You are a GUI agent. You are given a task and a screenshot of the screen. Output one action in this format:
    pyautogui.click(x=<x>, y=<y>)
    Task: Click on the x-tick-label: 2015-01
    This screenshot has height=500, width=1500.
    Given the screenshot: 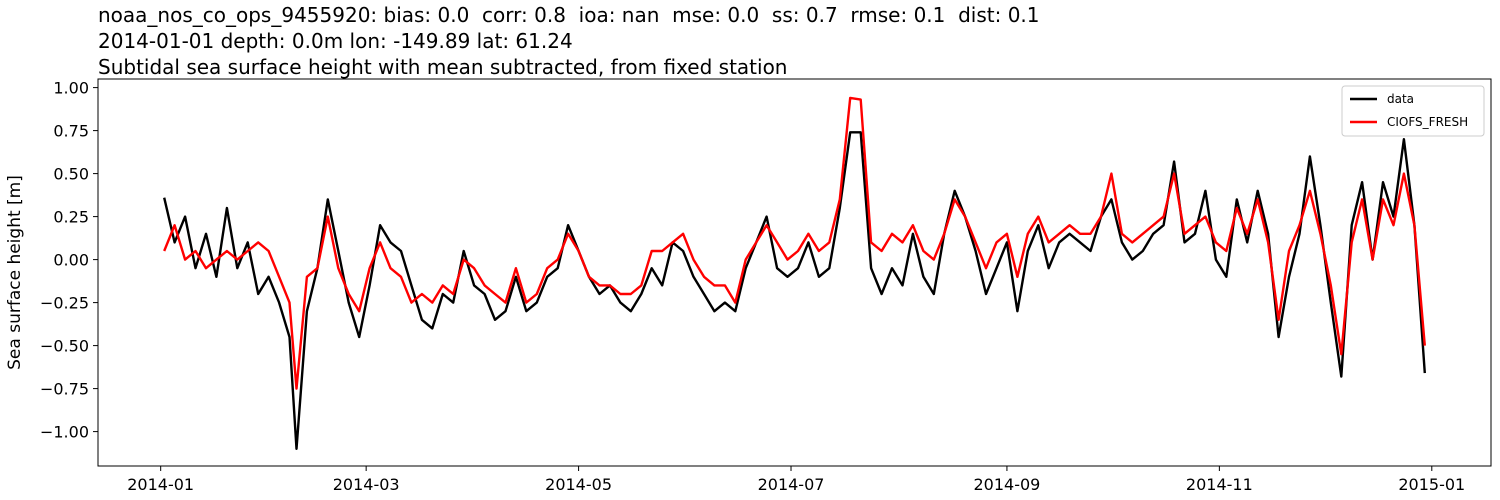 What is the action you would take?
    pyautogui.click(x=1431, y=484)
    